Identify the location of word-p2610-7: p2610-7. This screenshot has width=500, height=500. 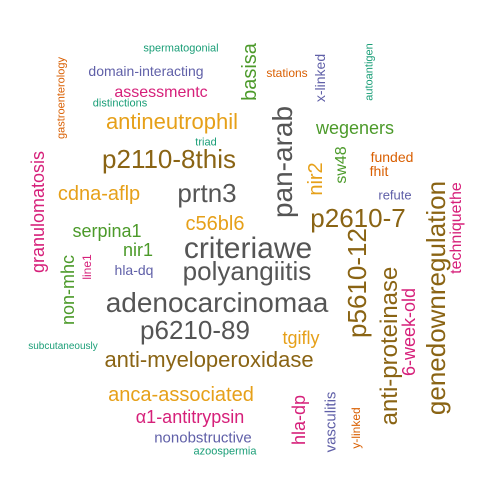
(358, 218).